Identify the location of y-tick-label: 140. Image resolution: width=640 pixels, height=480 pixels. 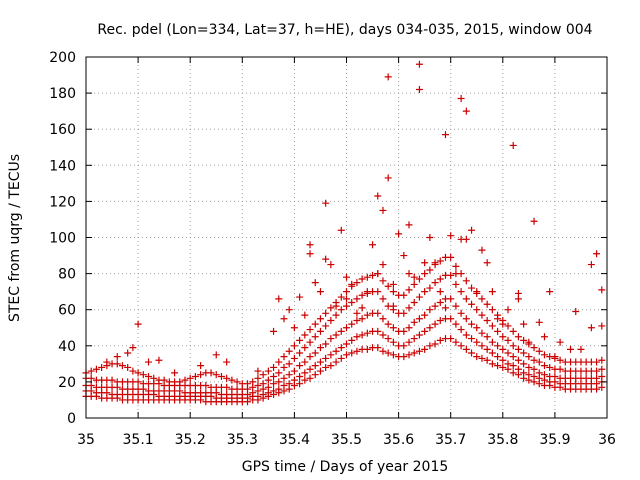
(62, 166).